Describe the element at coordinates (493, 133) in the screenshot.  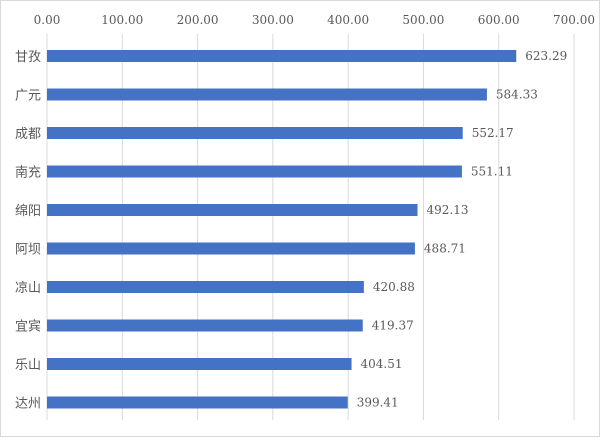
I see `data-label: 552.17` at that location.